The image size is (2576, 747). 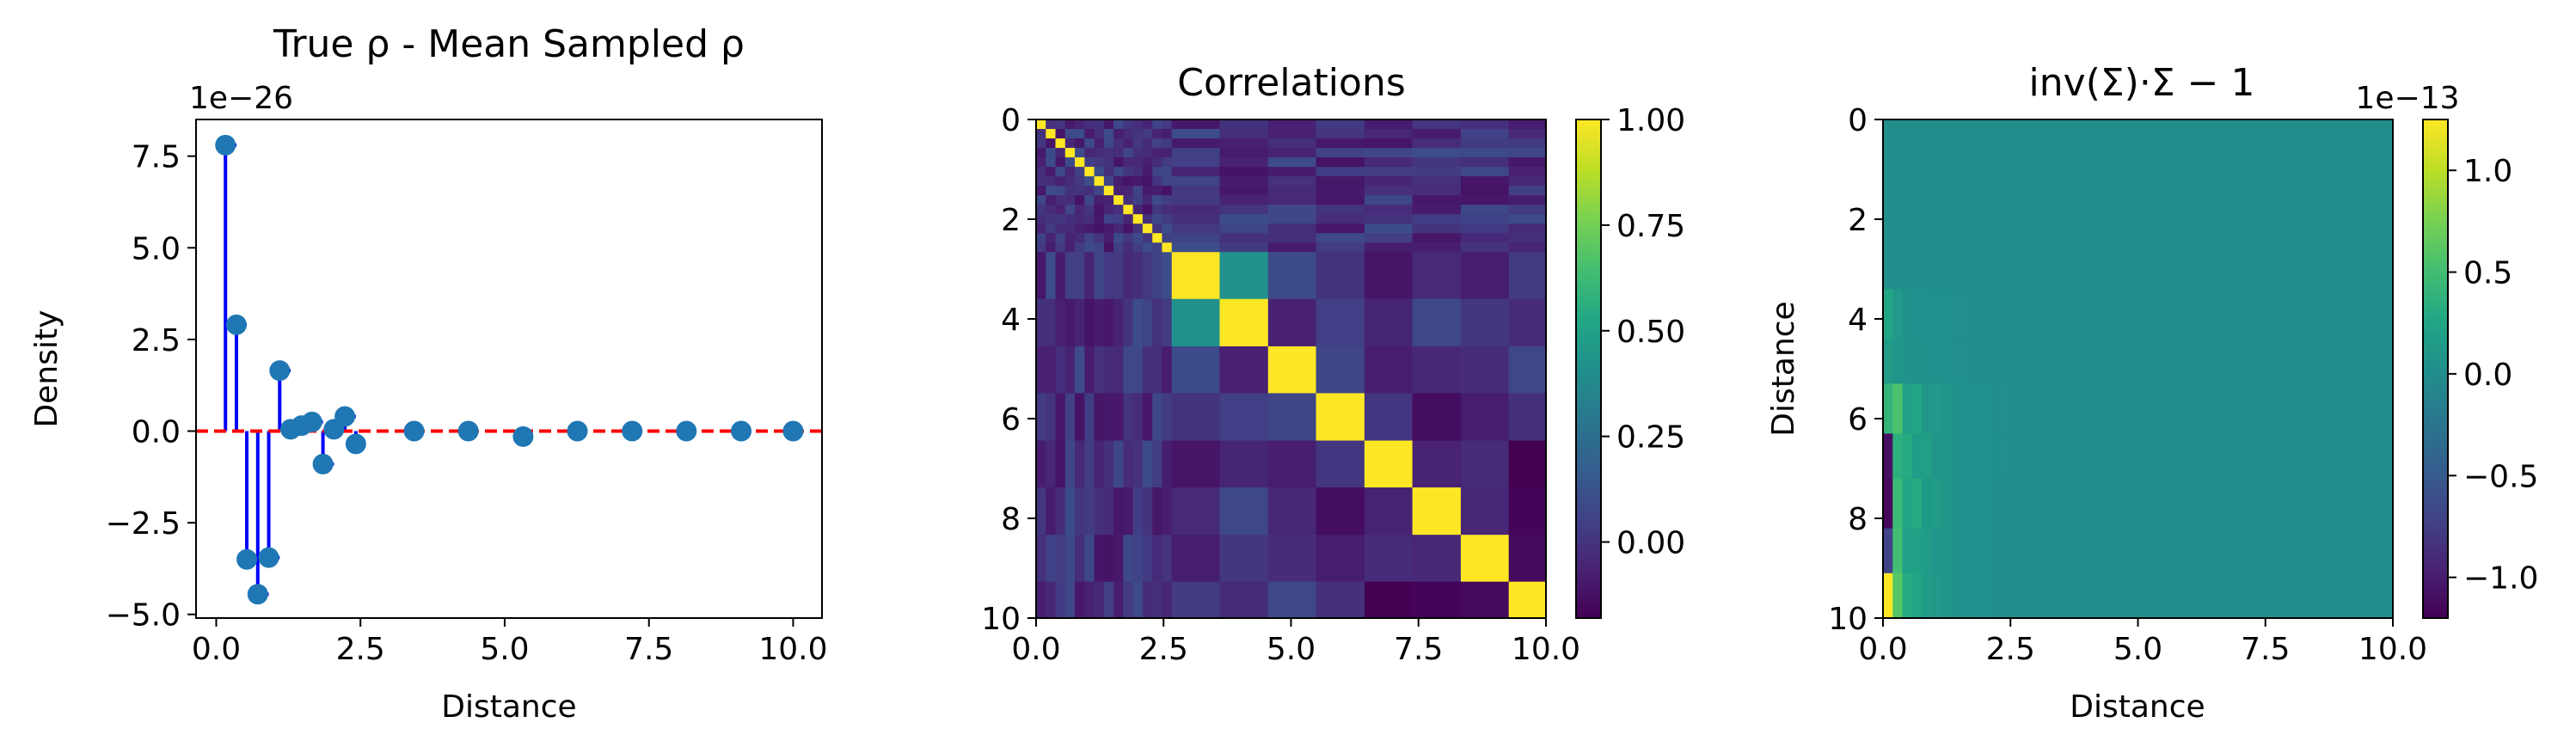 I want to click on y-tick-label: 4, so click(x=1011, y=320).